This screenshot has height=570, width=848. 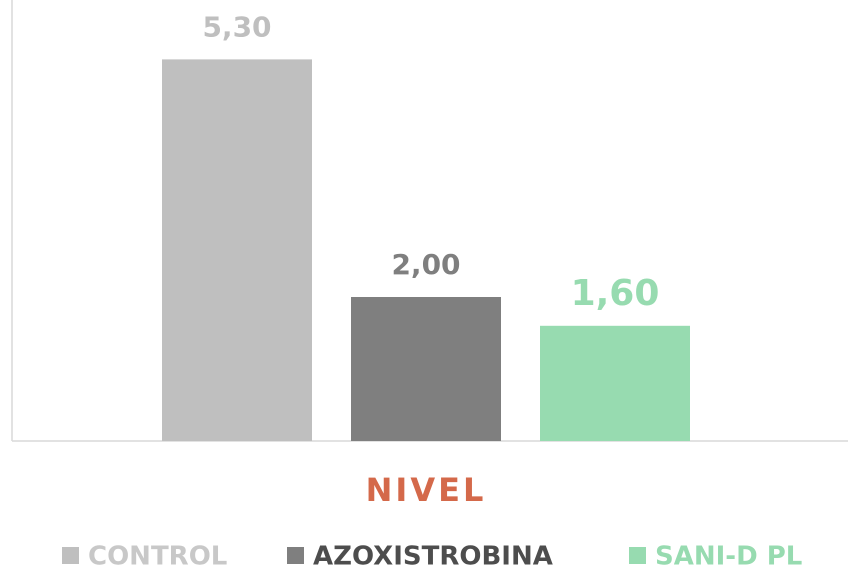 What do you see at coordinates (236, 26) in the screenshot?
I see `value-label: 5,30` at bounding box center [236, 26].